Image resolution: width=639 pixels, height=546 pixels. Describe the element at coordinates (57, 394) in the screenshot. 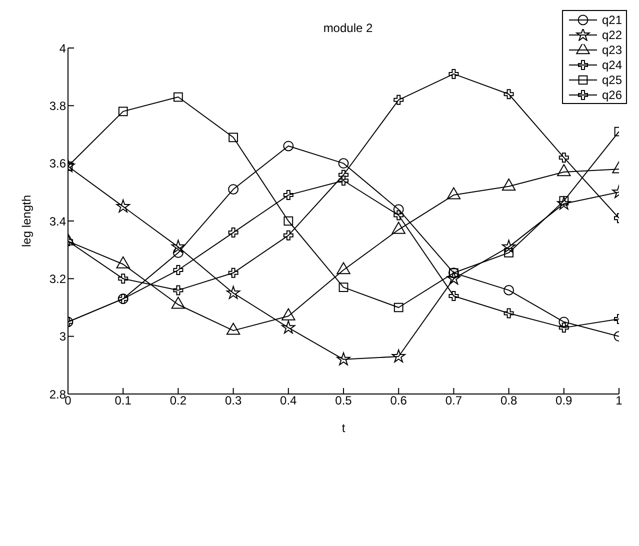

I see `y-tick-label: 2.8` at that location.